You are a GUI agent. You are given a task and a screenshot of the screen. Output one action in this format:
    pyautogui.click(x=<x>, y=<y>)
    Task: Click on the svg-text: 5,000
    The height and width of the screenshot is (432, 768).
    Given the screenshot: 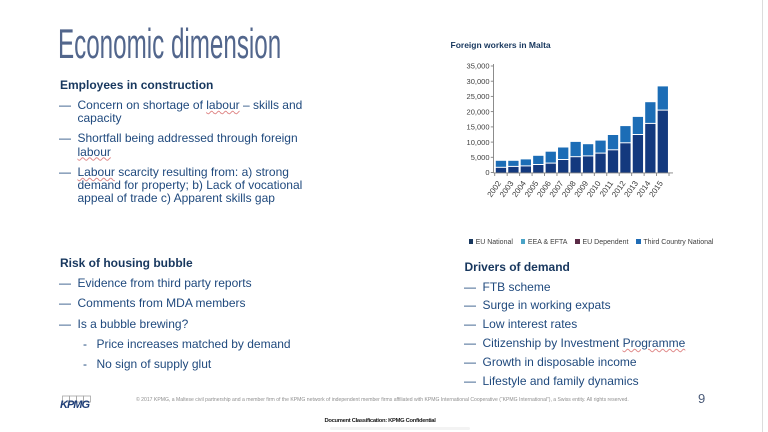 What is the action you would take?
    pyautogui.click(x=480, y=157)
    